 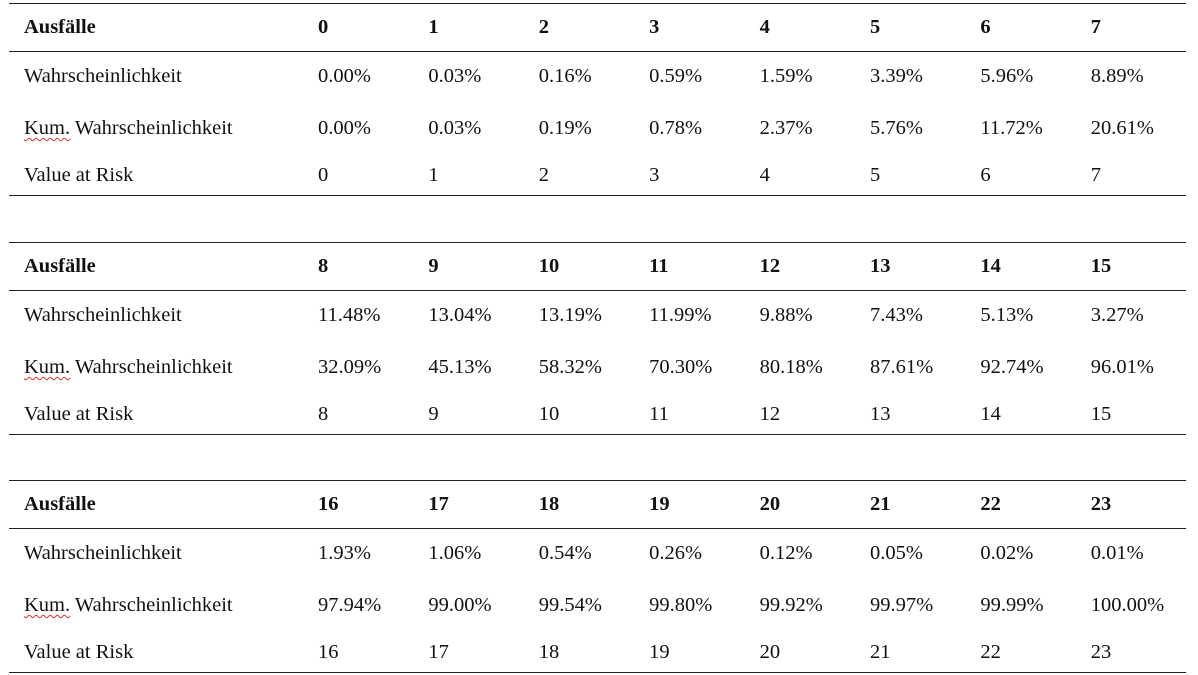 I want to click on cumulative-cell: 11.72%, so click(x=1011, y=127).